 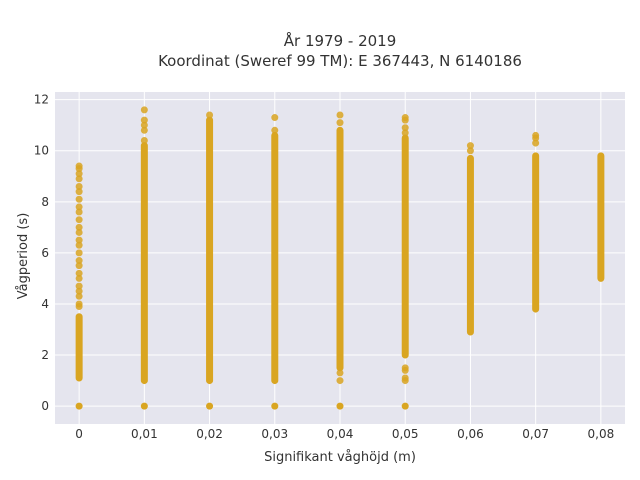 What do you see at coordinates (535, 434) in the screenshot?
I see `x-tick-label: 0,07` at bounding box center [535, 434].